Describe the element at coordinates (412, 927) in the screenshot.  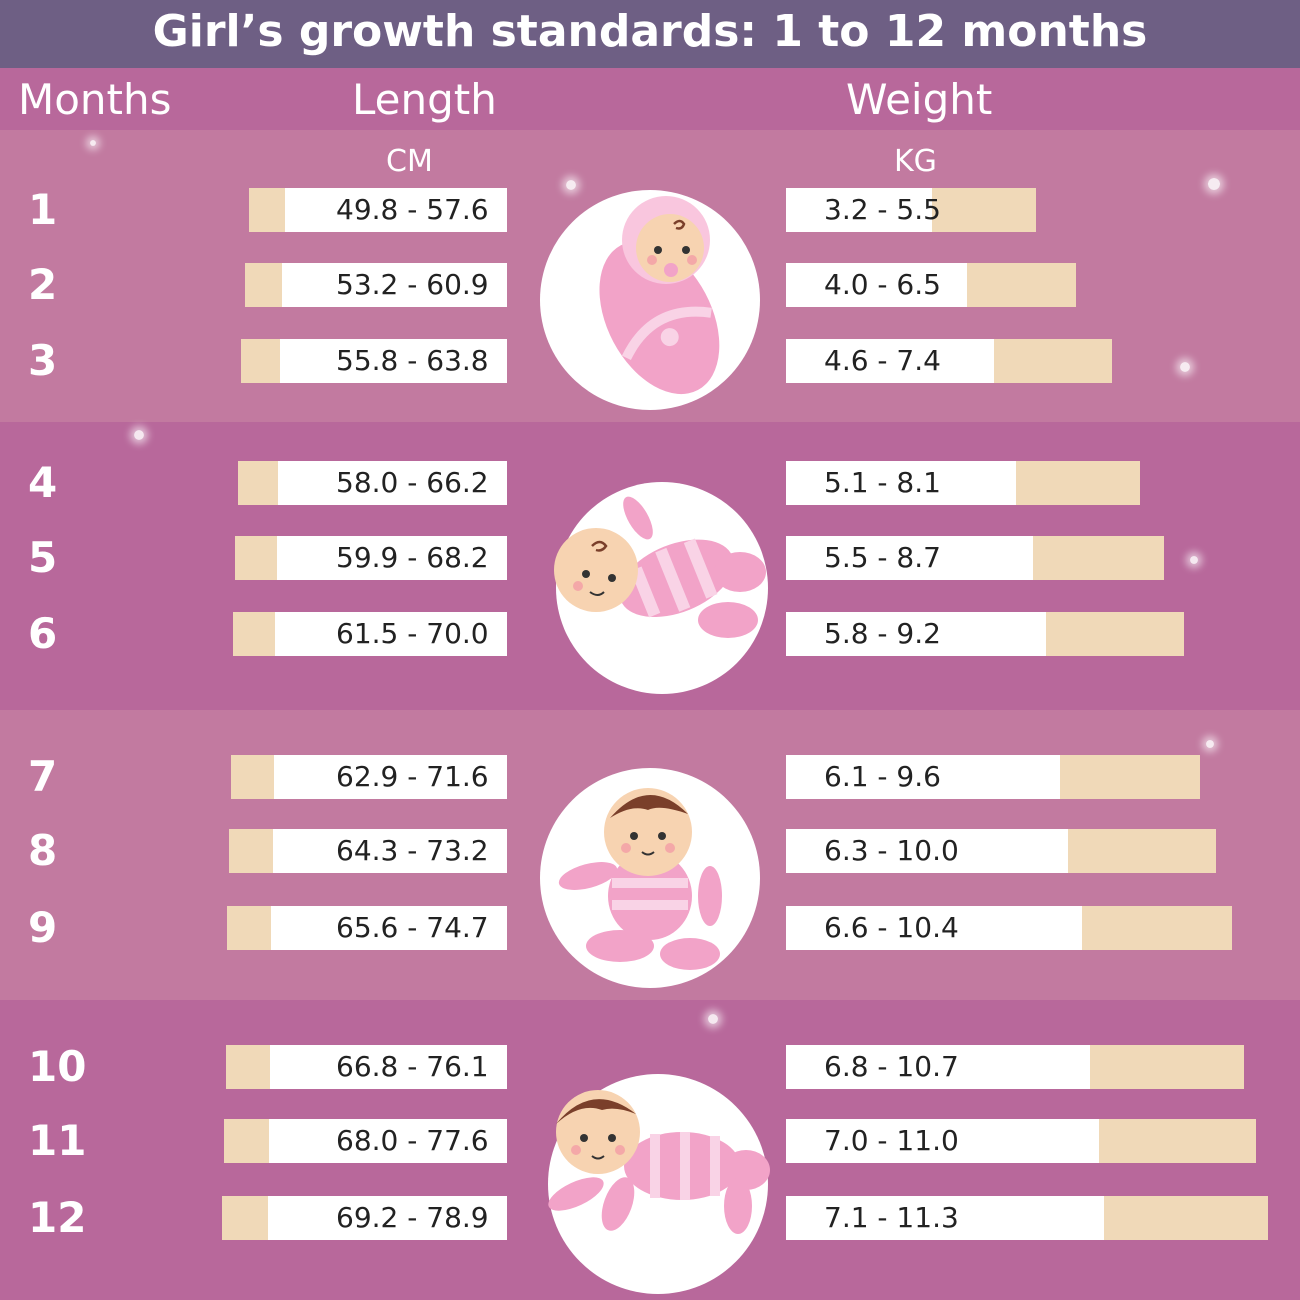
I see `length-value-label: 65.6 - 74.7` at that location.